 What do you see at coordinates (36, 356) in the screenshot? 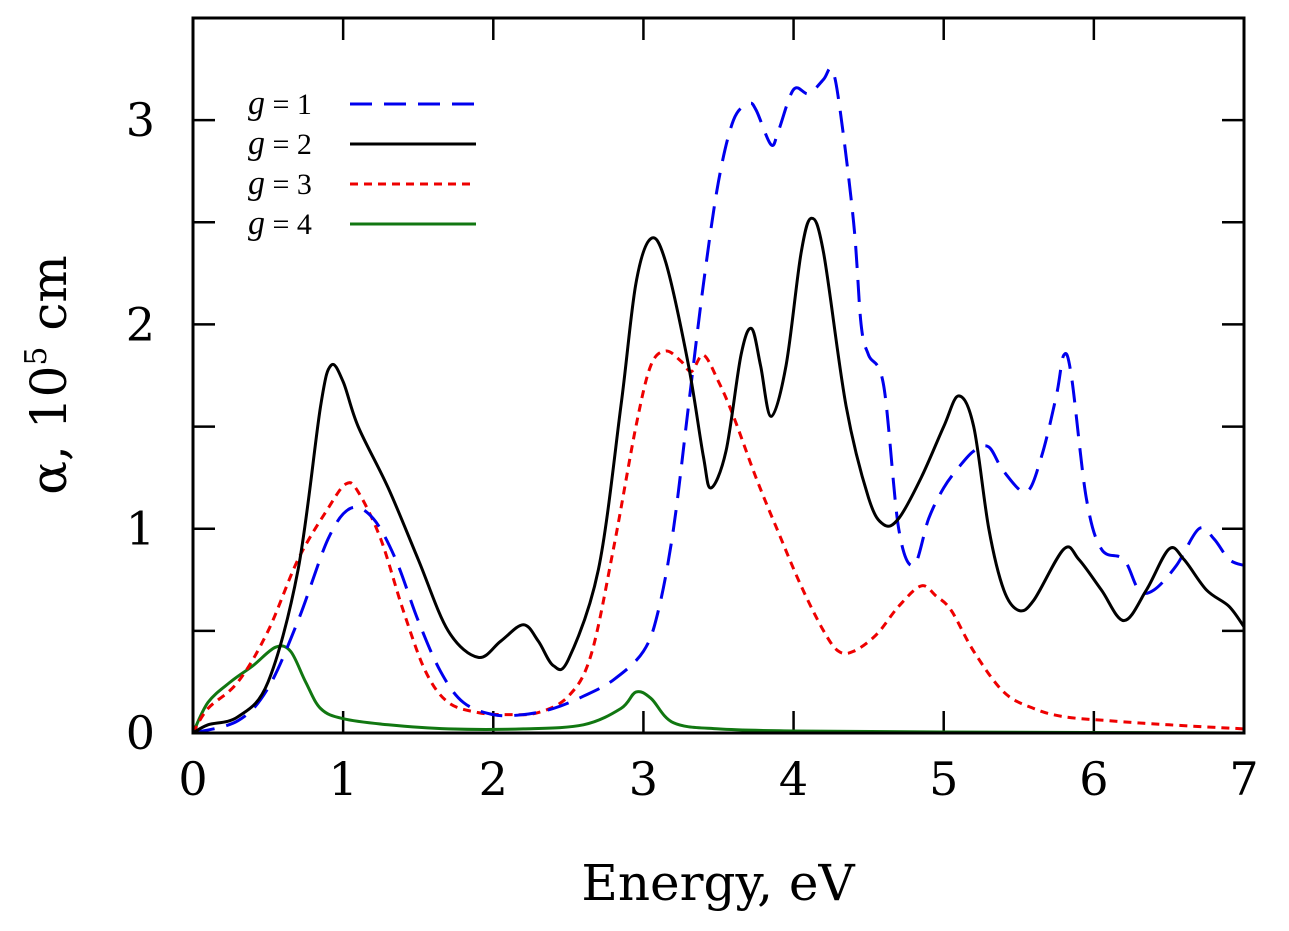
I see `y-axis-title-exponent: 5` at bounding box center [36, 356].